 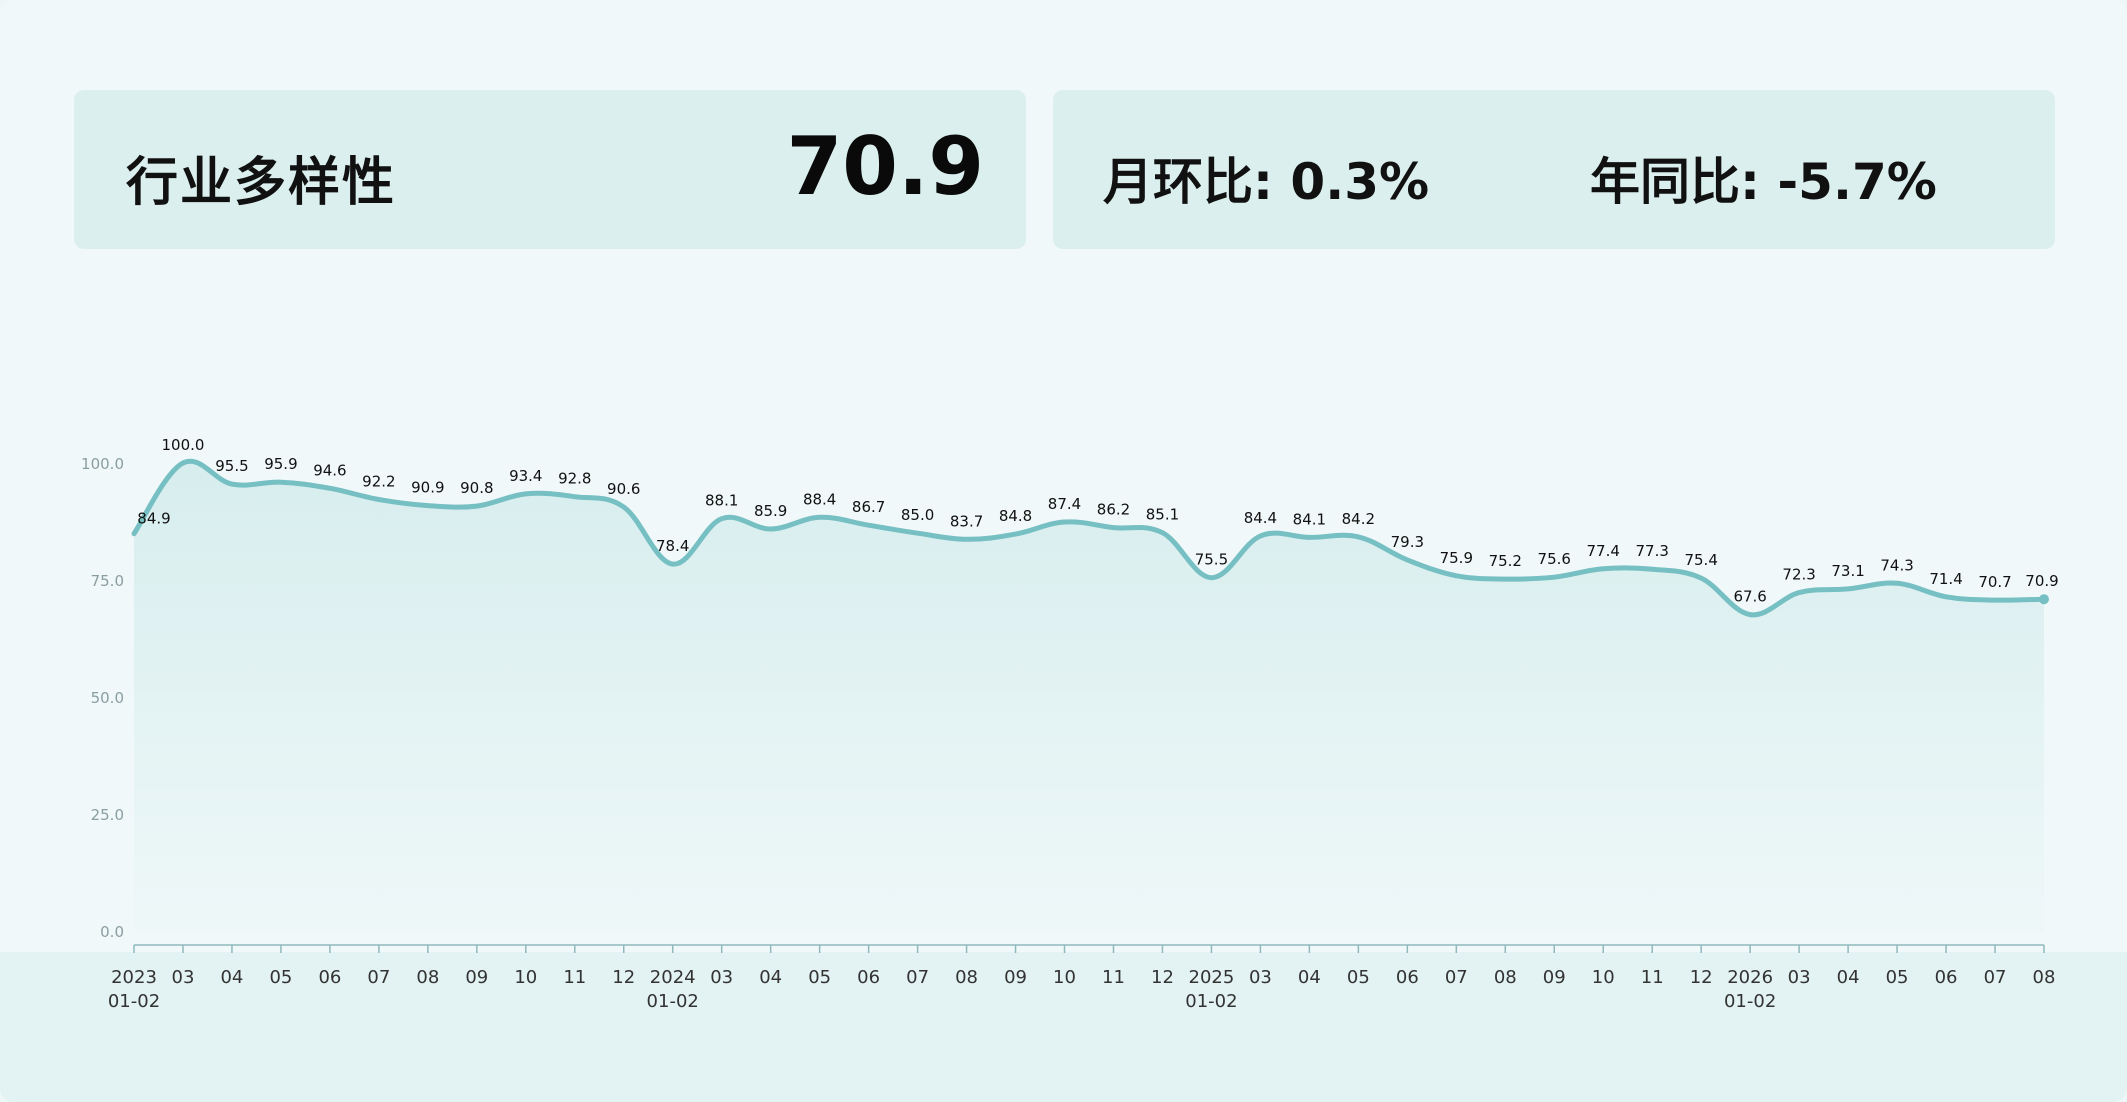 I want to click on y-tick-label: 50.0, so click(x=107, y=698).